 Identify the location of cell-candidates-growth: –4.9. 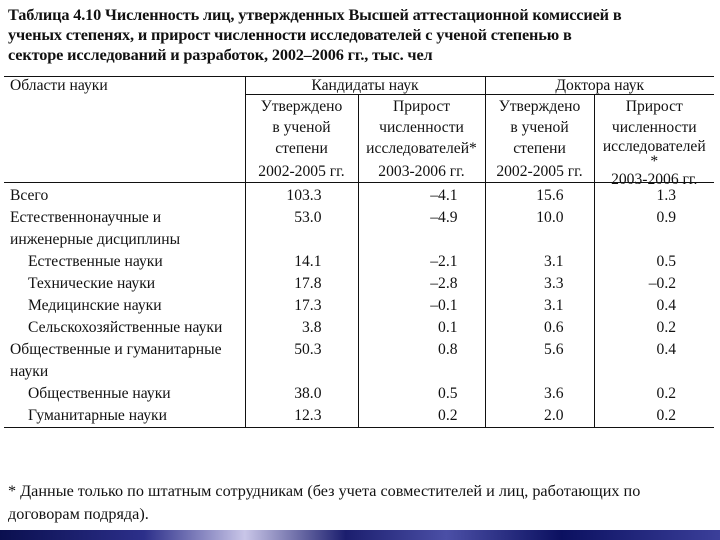
(422, 229).